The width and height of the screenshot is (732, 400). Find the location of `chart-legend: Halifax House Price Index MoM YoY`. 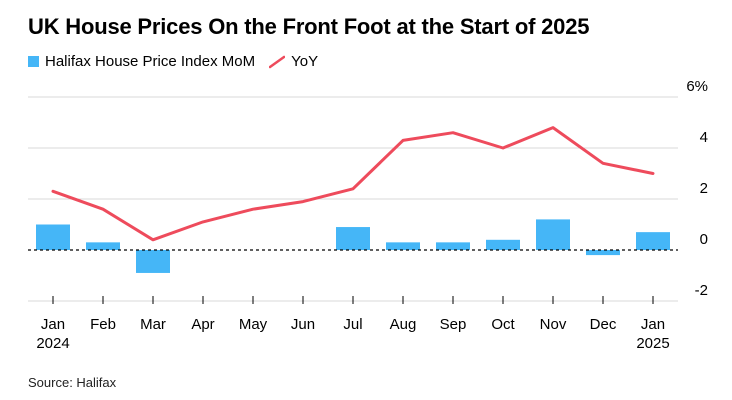

chart-legend: Halifax House Price Index MoM YoY is located at coordinates (180, 61).